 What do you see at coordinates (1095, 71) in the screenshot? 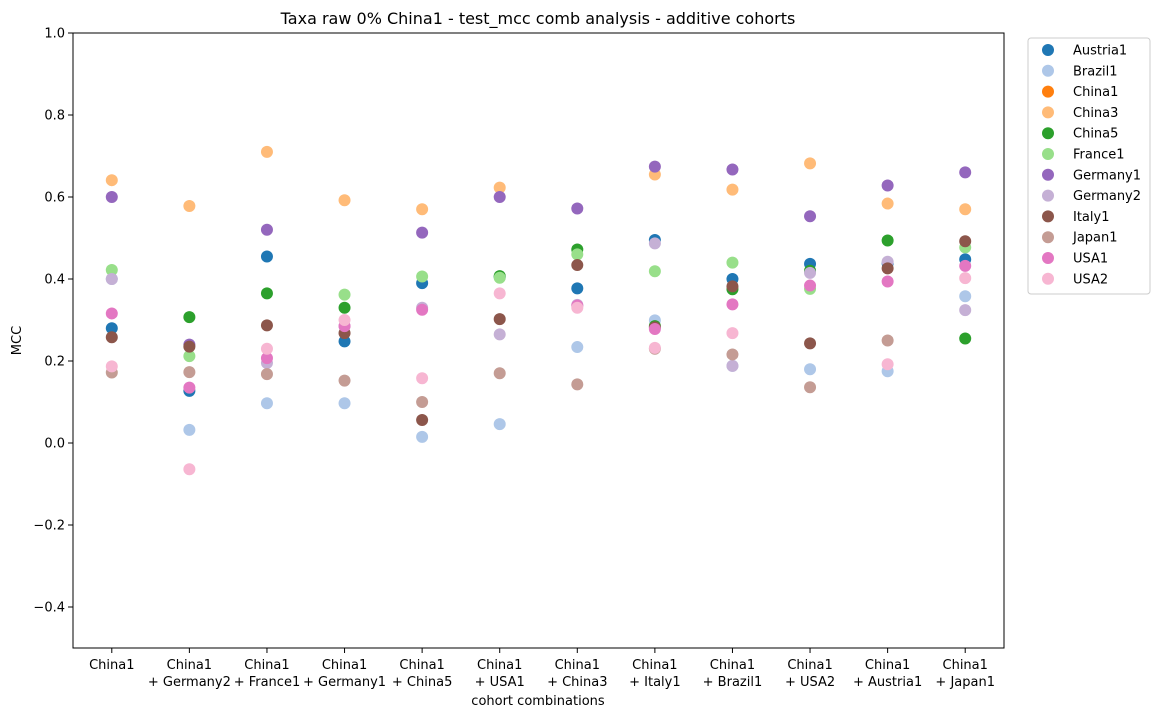
I see `legend-label: Brazil1` at bounding box center [1095, 71].